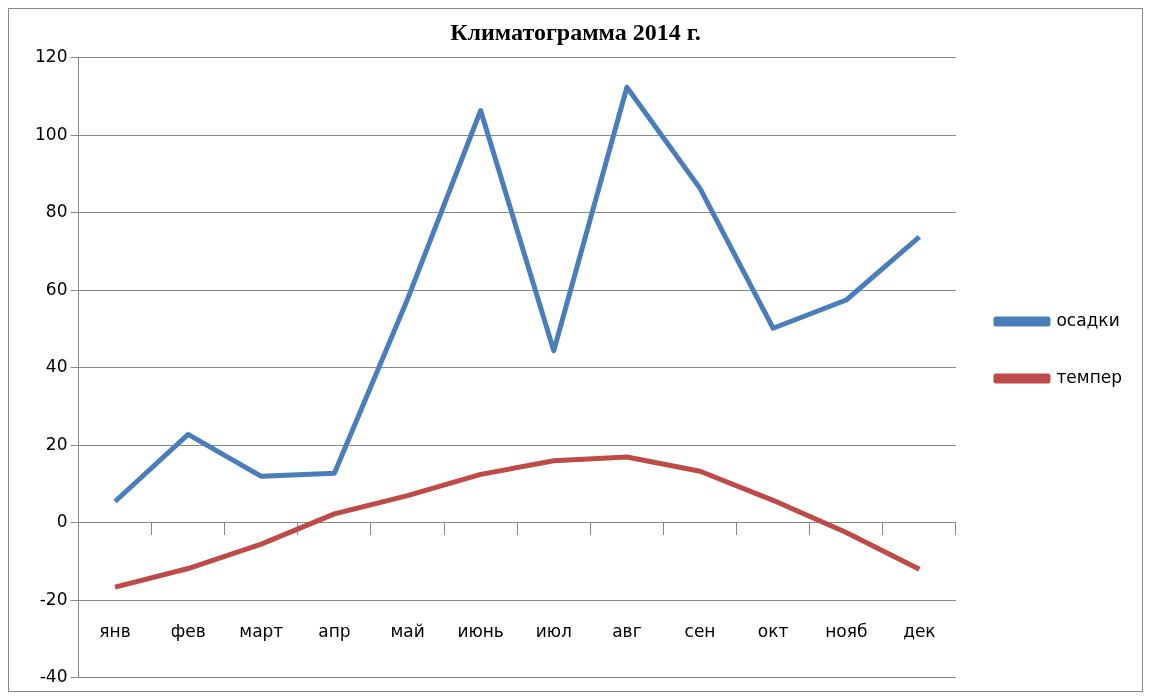 The image size is (1151, 700). I want to click on y-tick-label: 120, so click(51, 56).